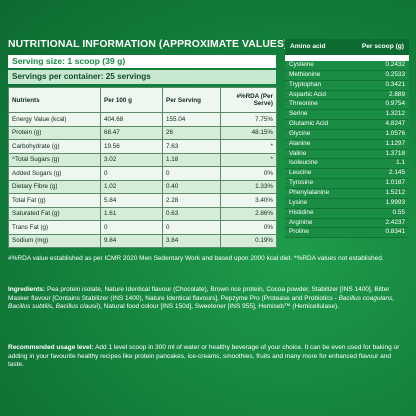 The height and width of the screenshot is (416, 416). I want to click on nutrient-per-100g: 404.68, so click(131, 119).